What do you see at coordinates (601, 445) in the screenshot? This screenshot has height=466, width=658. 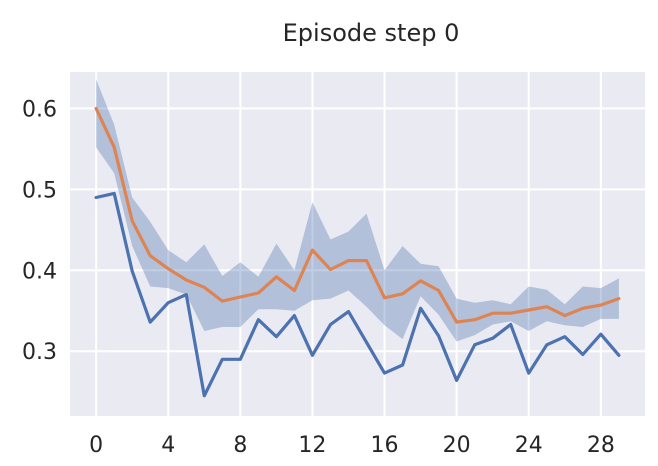 I see `x-tick-label-28: 28` at bounding box center [601, 445].